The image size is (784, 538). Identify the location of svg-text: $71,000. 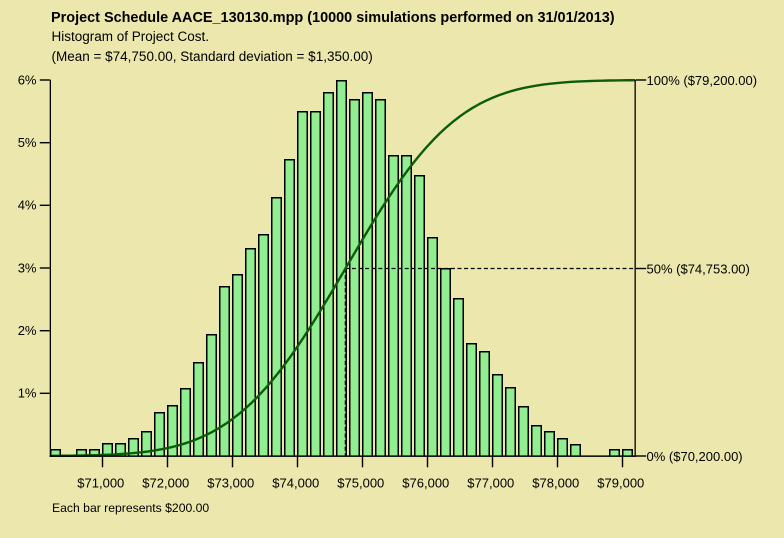
(100, 483).